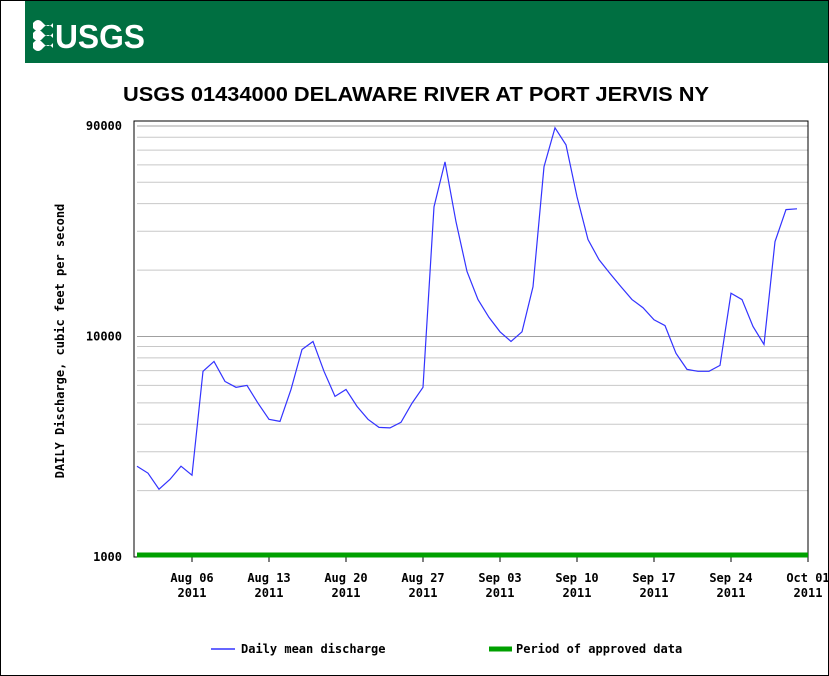 Image resolution: width=829 pixels, height=676 pixels. I want to click on x-tick-label: Sep 03 2011, so click(500, 585).